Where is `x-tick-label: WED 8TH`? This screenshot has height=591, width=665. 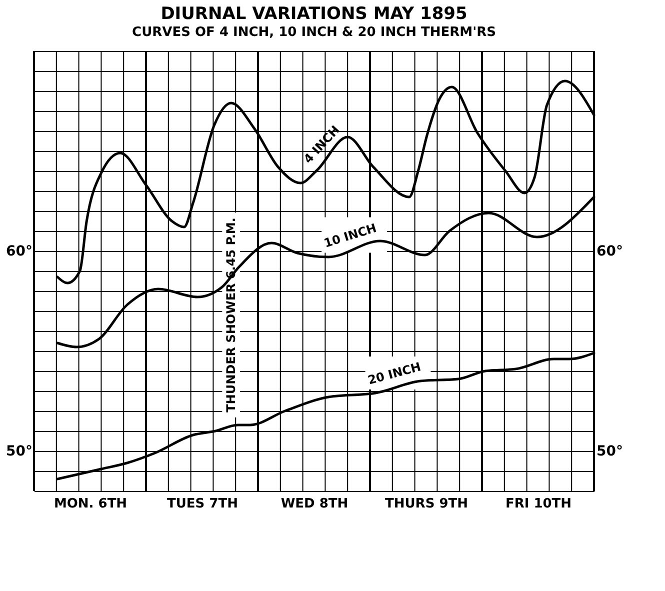 x-tick-label: WED 8TH is located at coordinates (314, 504).